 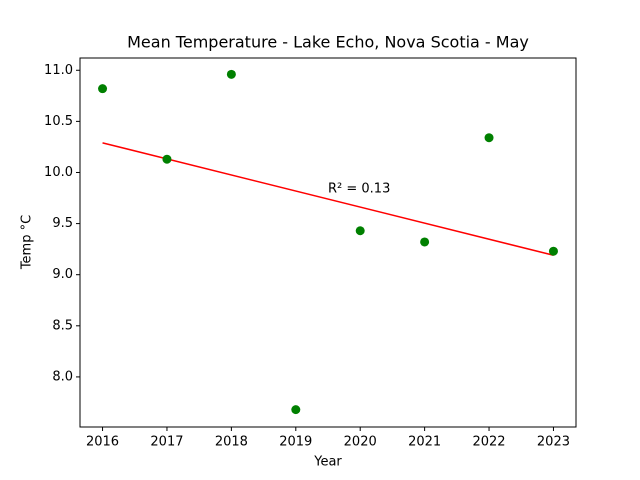 What do you see at coordinates (231, 442) in the screenshot?
I see `x-tick-label: 2018` at bounding box center [231, 442].